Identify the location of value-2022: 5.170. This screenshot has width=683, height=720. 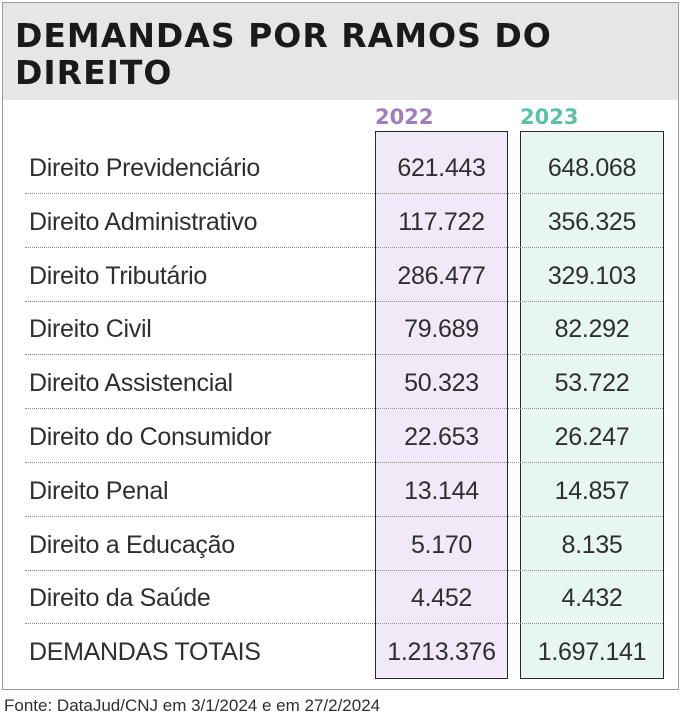
(441, 545).